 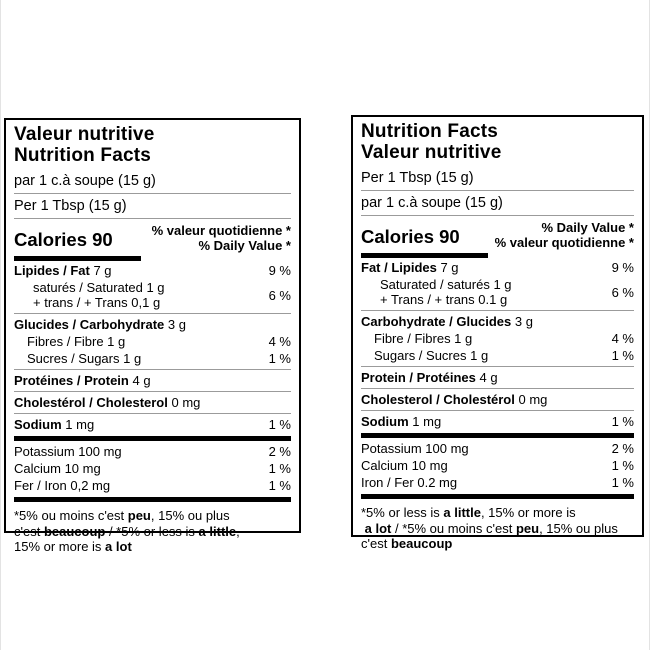 What do you see at coordinates (423, 338) in the screenshot?
I see `text: Fibre / Fibres 1 g` at bounding box center [423, 338].